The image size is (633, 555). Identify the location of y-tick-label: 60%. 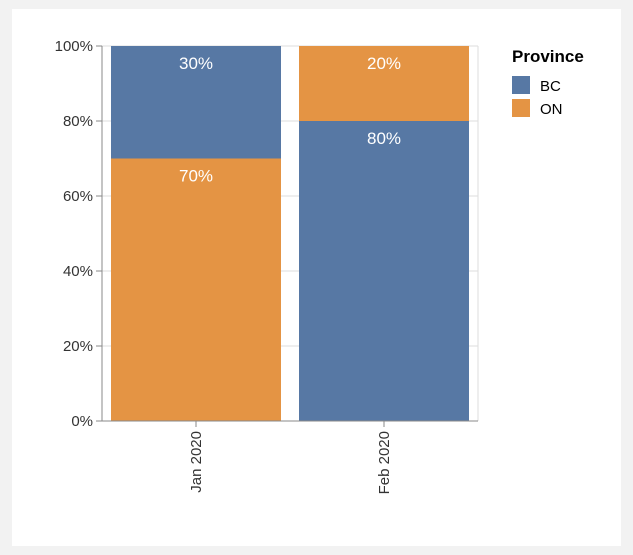
(78, 196).